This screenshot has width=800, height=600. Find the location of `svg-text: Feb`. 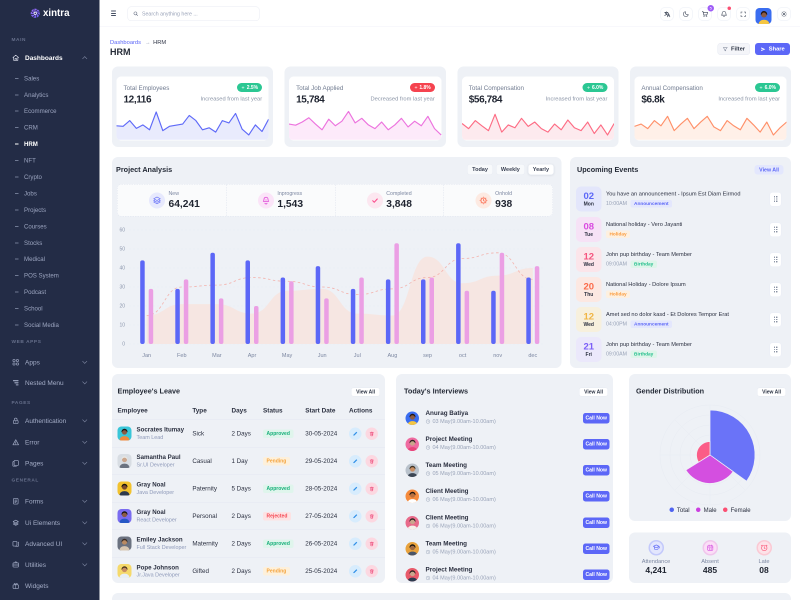

svg-text: Feb is located at coordinates (181, 356).